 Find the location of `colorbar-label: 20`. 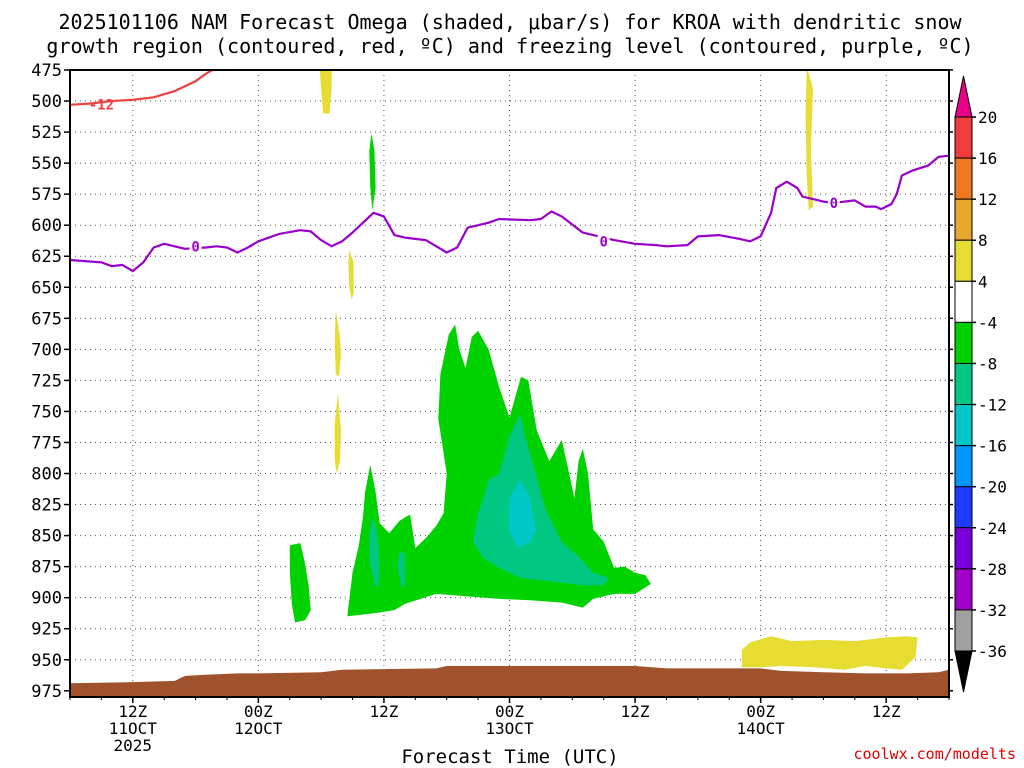

colorbar-label: 20 is located at coordinates (987, 117).